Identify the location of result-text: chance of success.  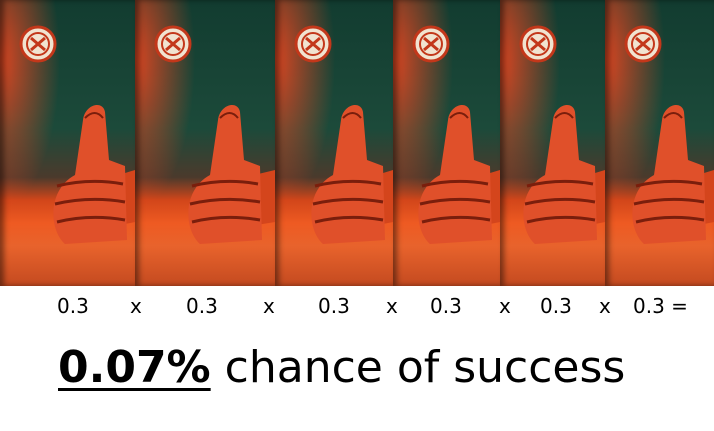
(425, 367).